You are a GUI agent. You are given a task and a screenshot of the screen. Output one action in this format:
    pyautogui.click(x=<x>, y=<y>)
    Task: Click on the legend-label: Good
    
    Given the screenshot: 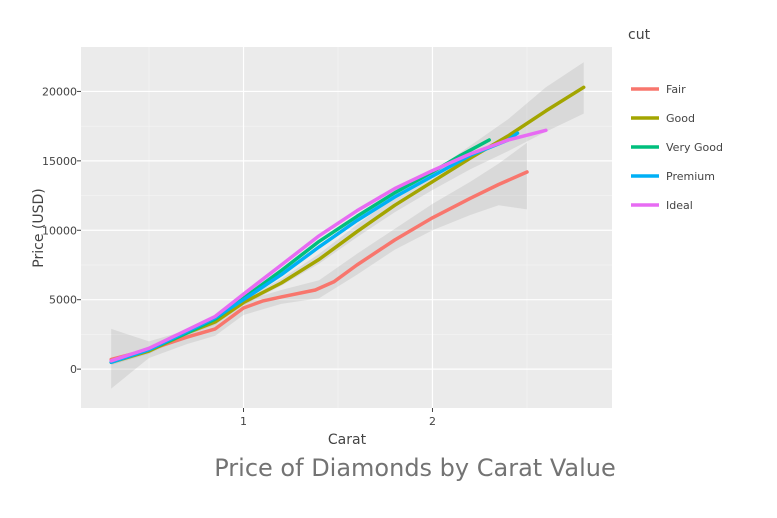 What is the action you would take?
    pyautogui.click(x=680, y=118)
    